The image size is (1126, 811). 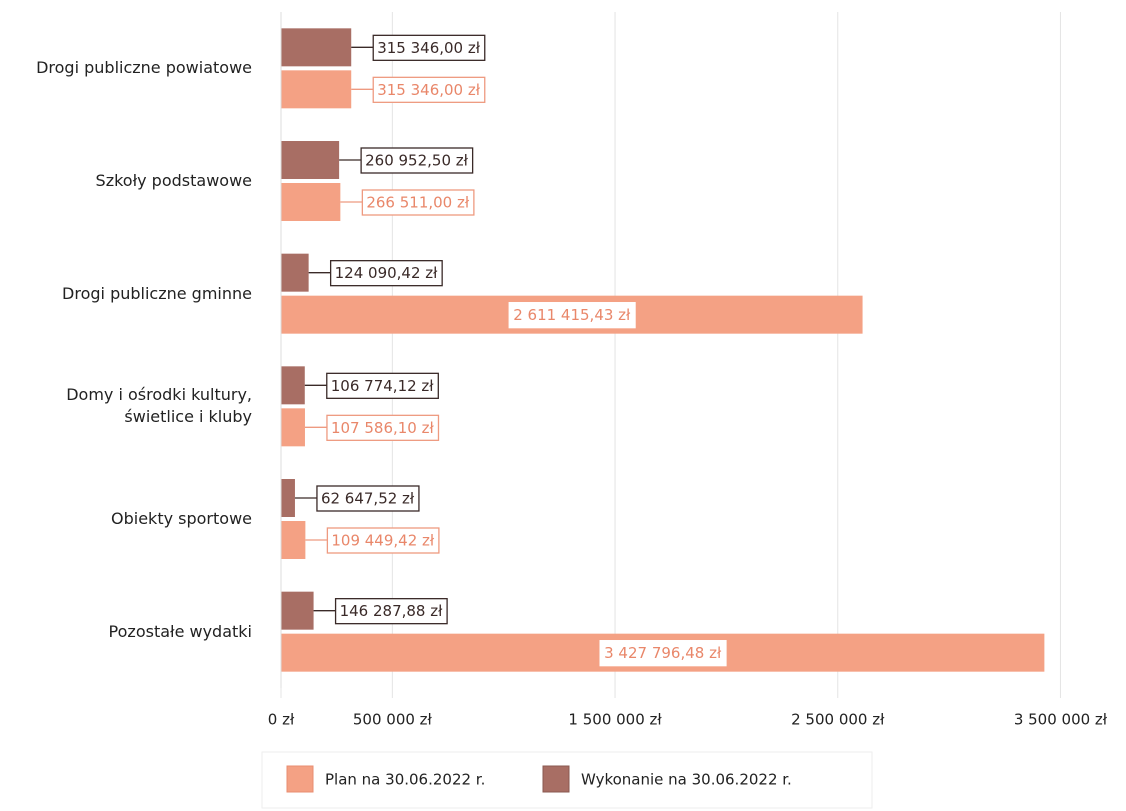 I want to click on y-tick-label: Drogi publiczne gminne, so click(x=157, y=293).